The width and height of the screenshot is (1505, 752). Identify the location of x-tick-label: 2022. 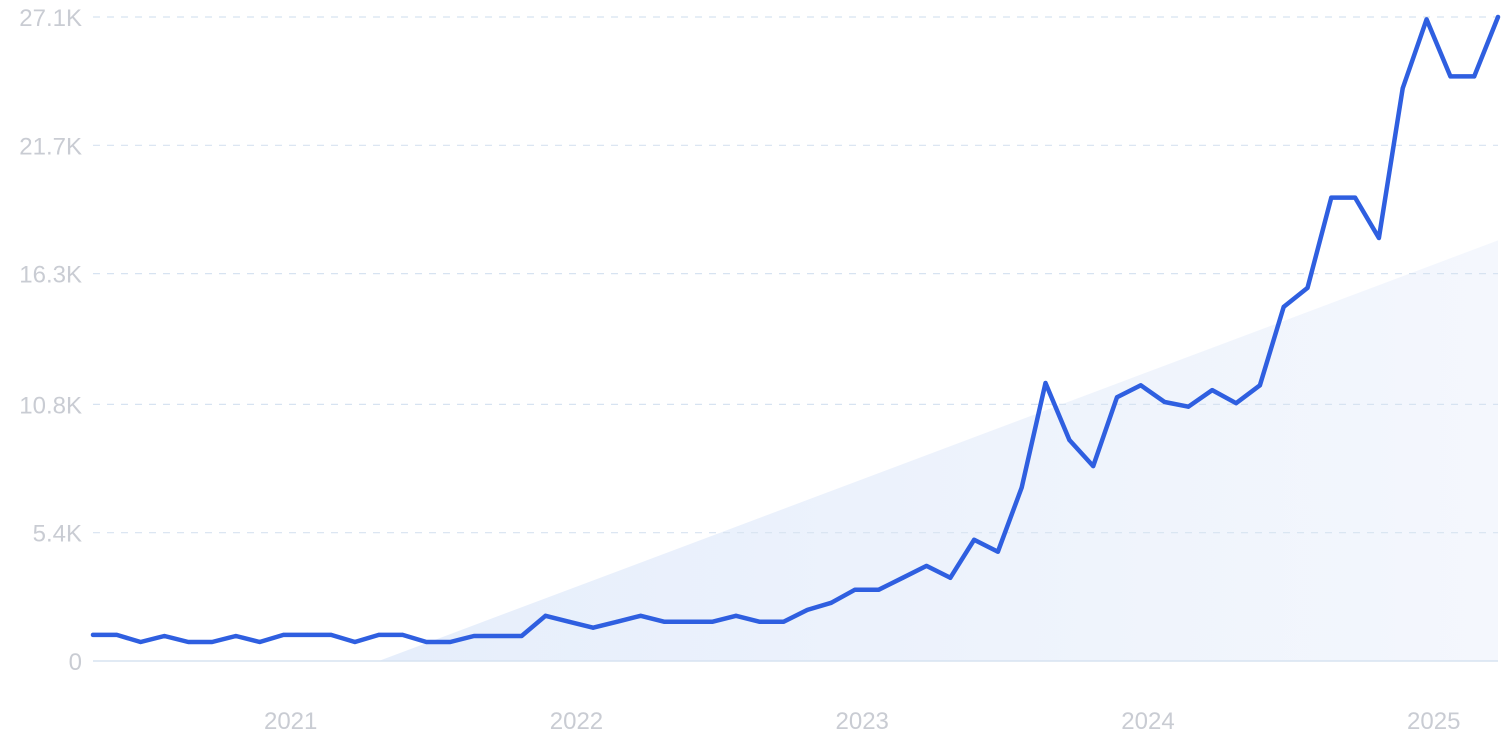
(576, 721).